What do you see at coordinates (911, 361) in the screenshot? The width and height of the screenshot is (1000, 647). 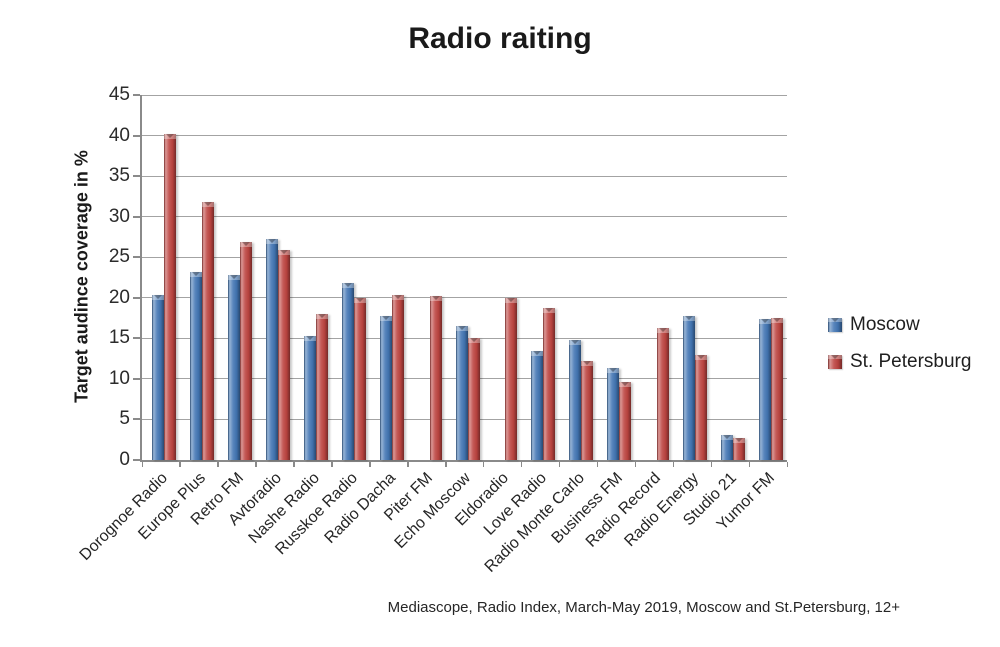 I see `legend-label-st-petersburg: St. Petersburg` at bounding box center [911, 361].